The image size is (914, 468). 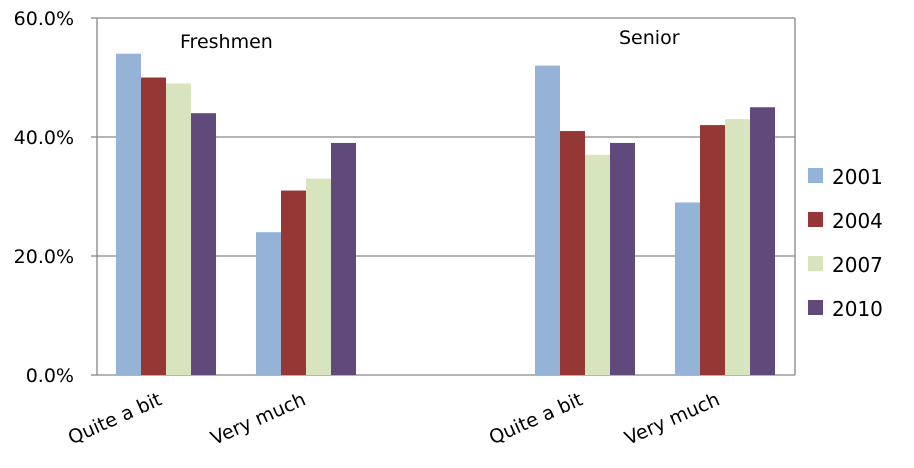 What do you see at coordinates (44, 138) in the screenshot?
I see `y-tick-label: 40.0%` at bounding box center [44, 138].